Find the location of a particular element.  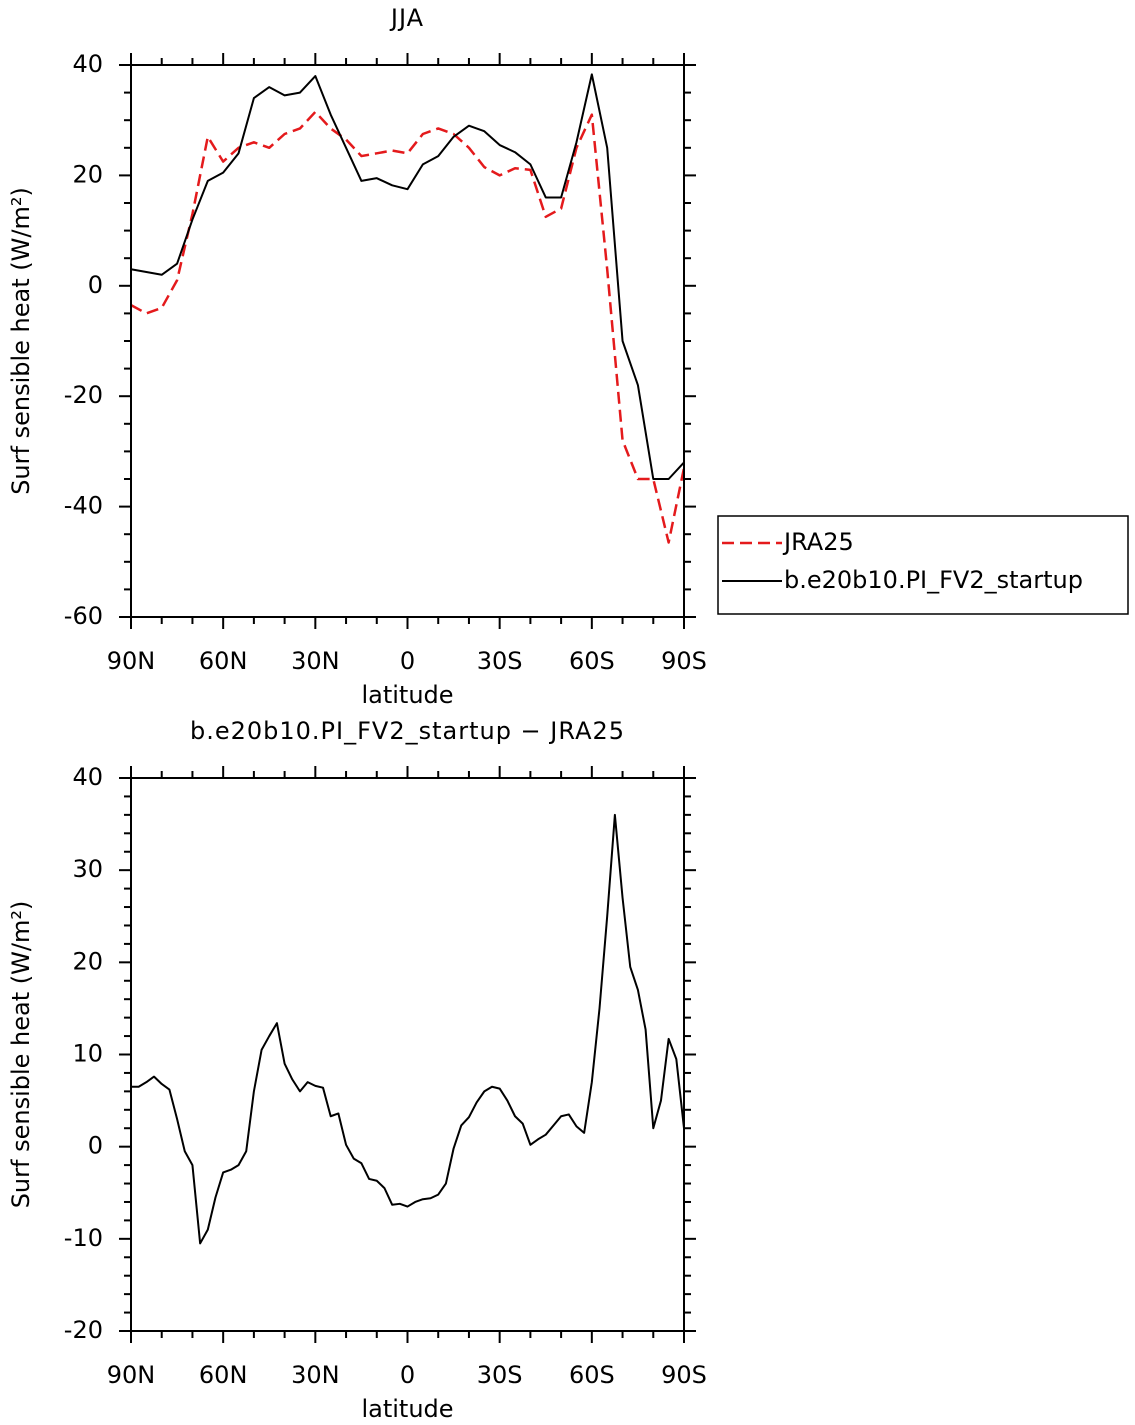

y-tick-label: -60 is located at coordinates (83, 616).